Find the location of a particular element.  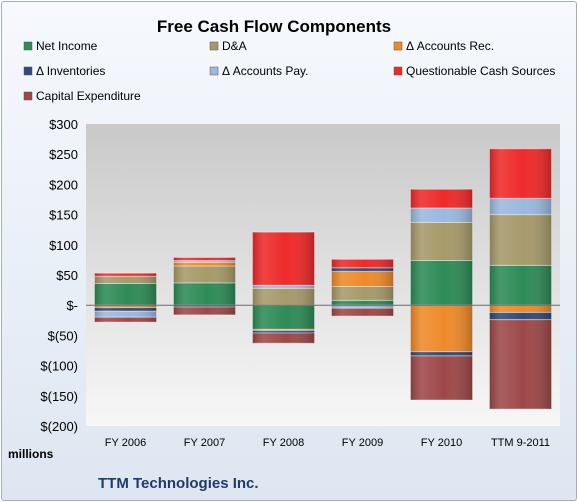

legend-item-d-a: D&A is located at coordinates (228, 46).